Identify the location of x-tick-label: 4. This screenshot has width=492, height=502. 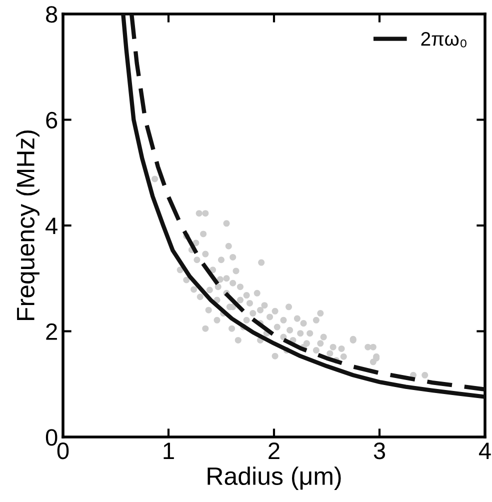
(484, 450).